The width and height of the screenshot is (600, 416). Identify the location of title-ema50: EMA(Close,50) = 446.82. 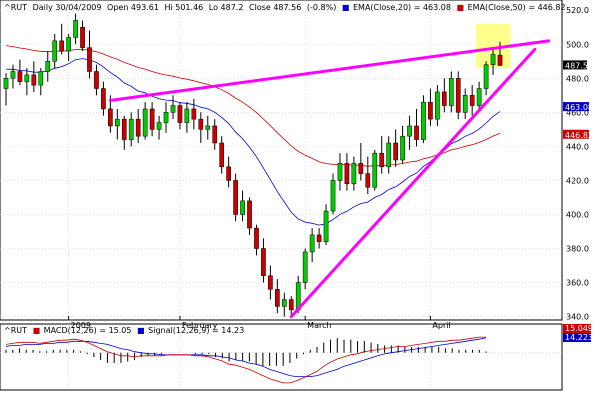
(517, 7).